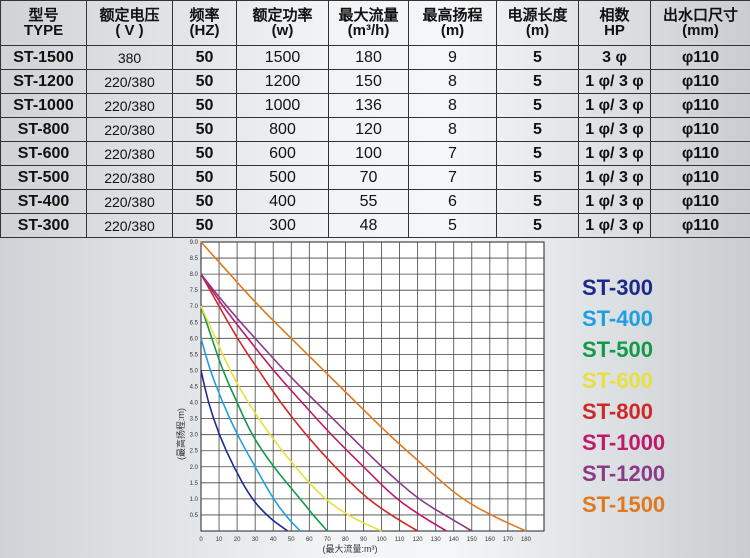  Describe the element at coordinates (194, 404) in the screenshot. I see `y-tick-label: 4.0` at that location.